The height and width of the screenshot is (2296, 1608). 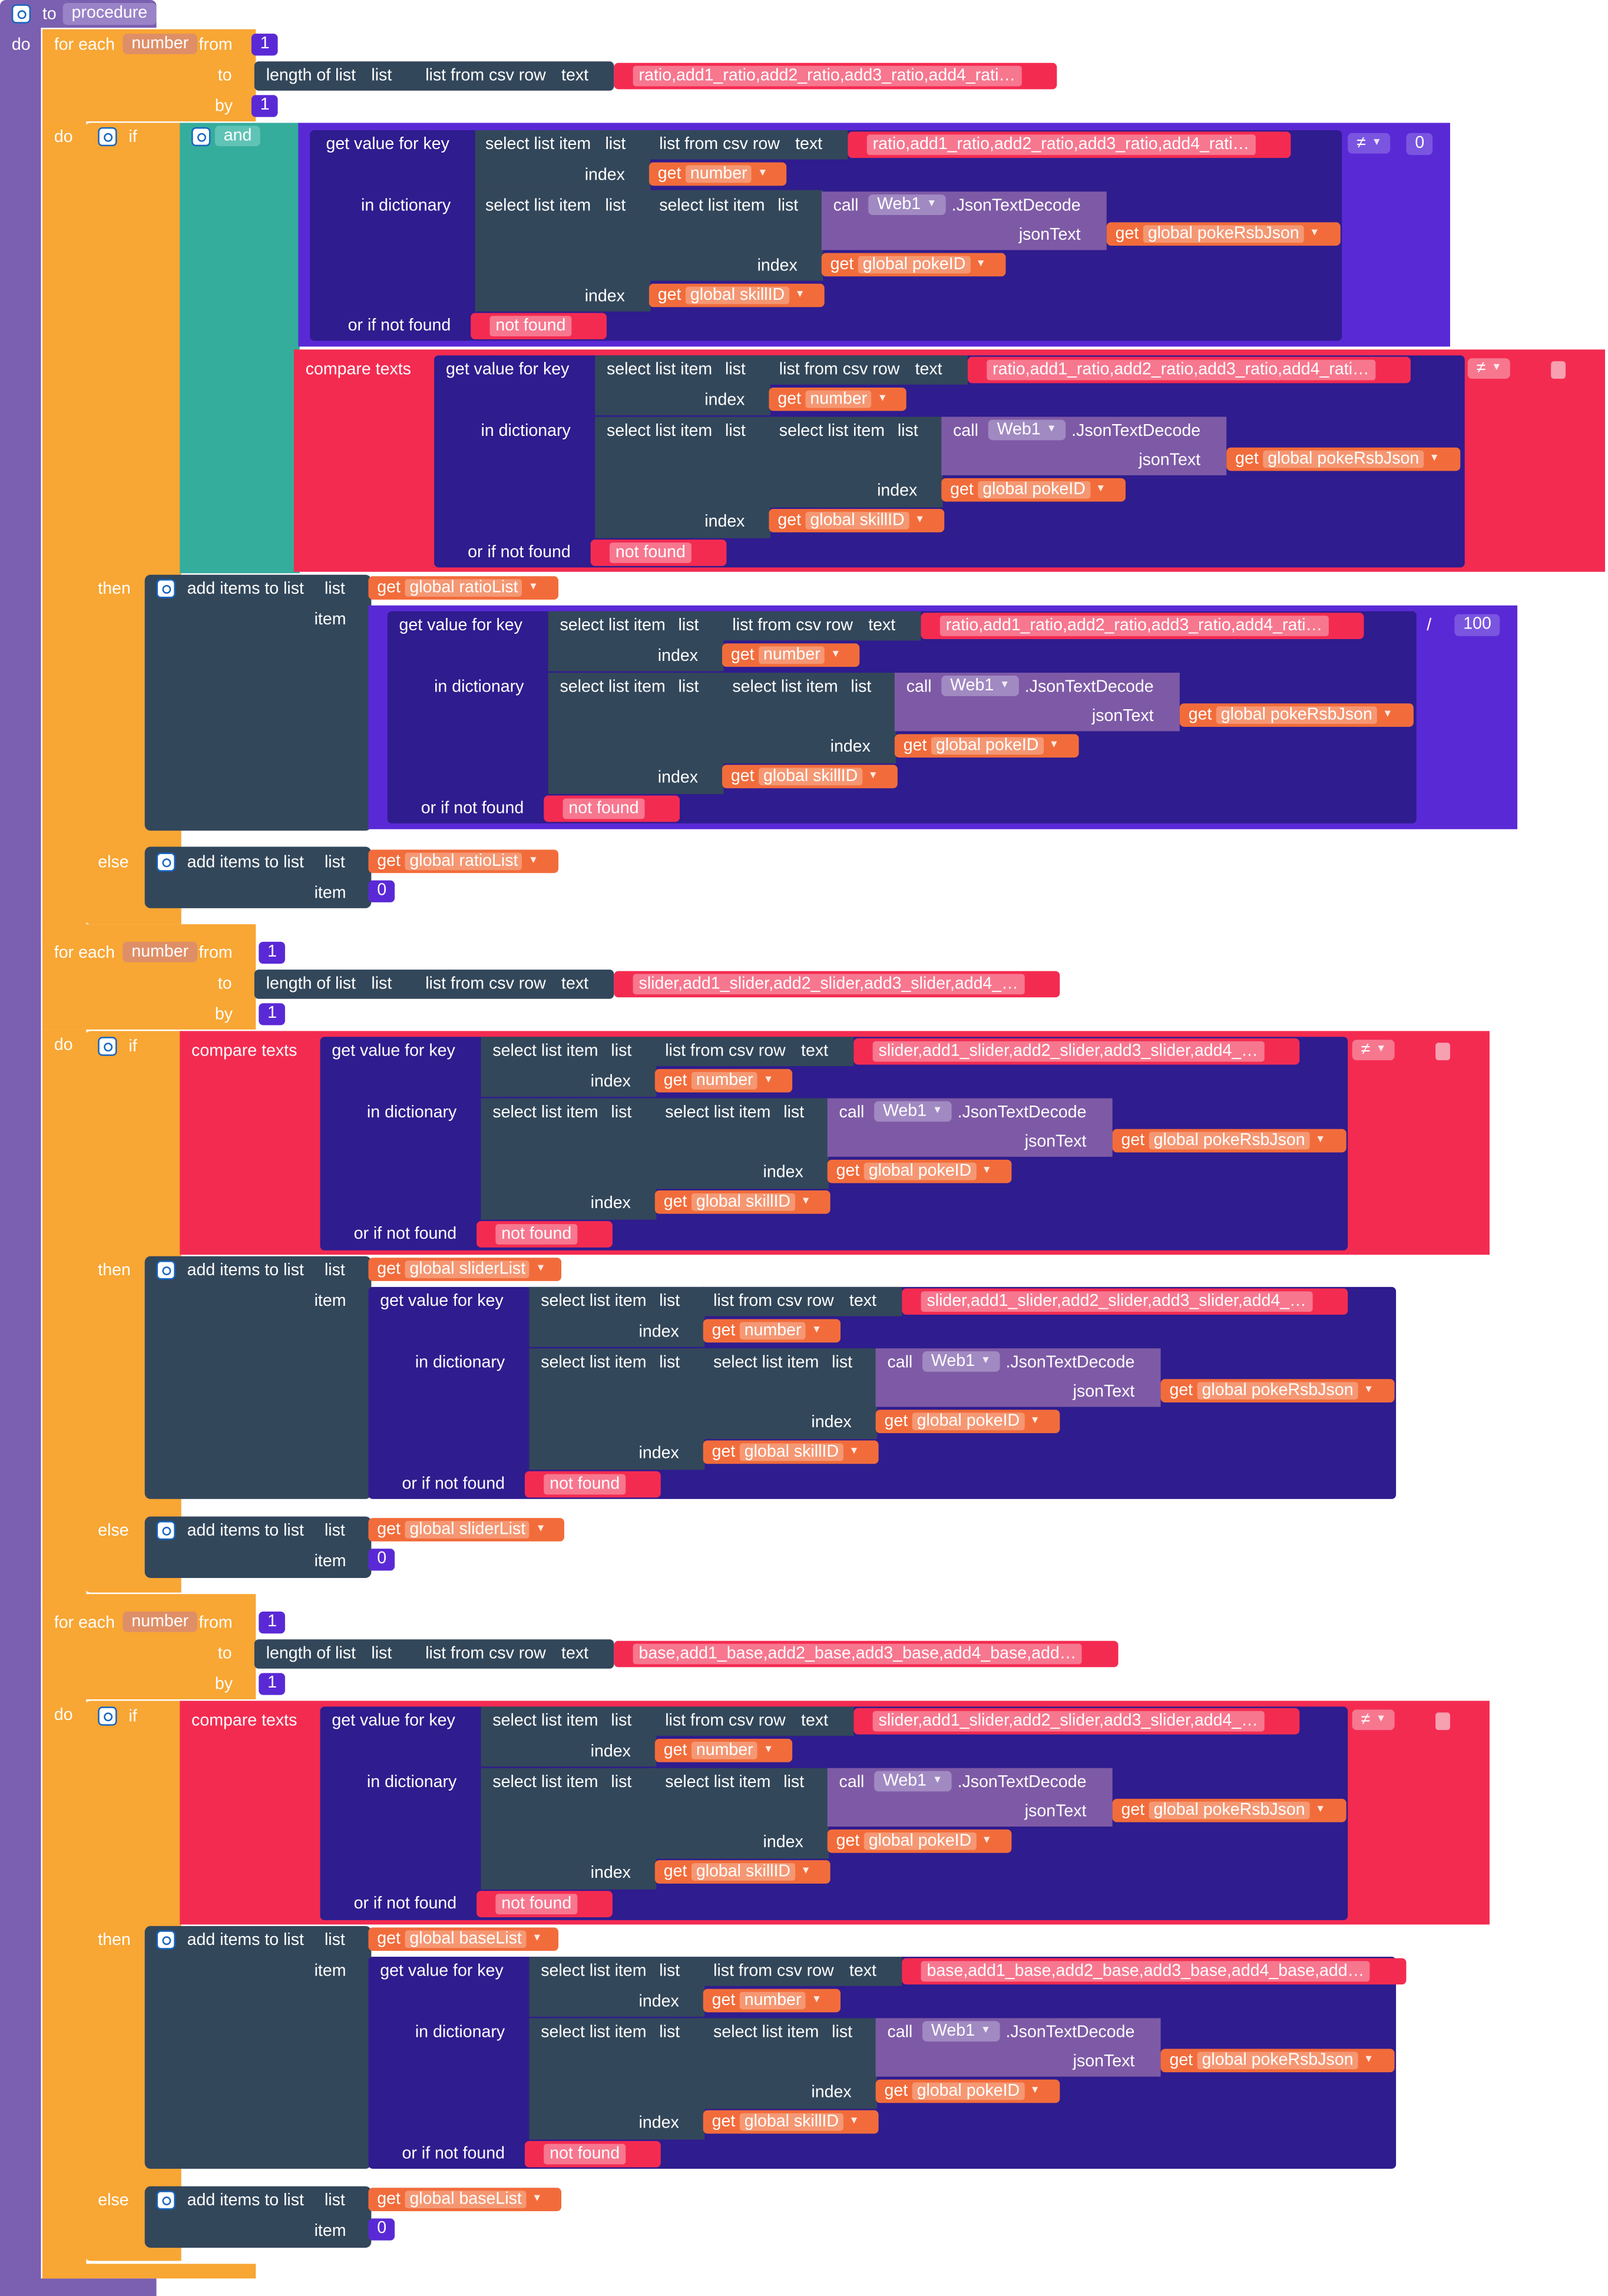 I want to click on procedure-name-field: procedure, so click(x=110, y=13).